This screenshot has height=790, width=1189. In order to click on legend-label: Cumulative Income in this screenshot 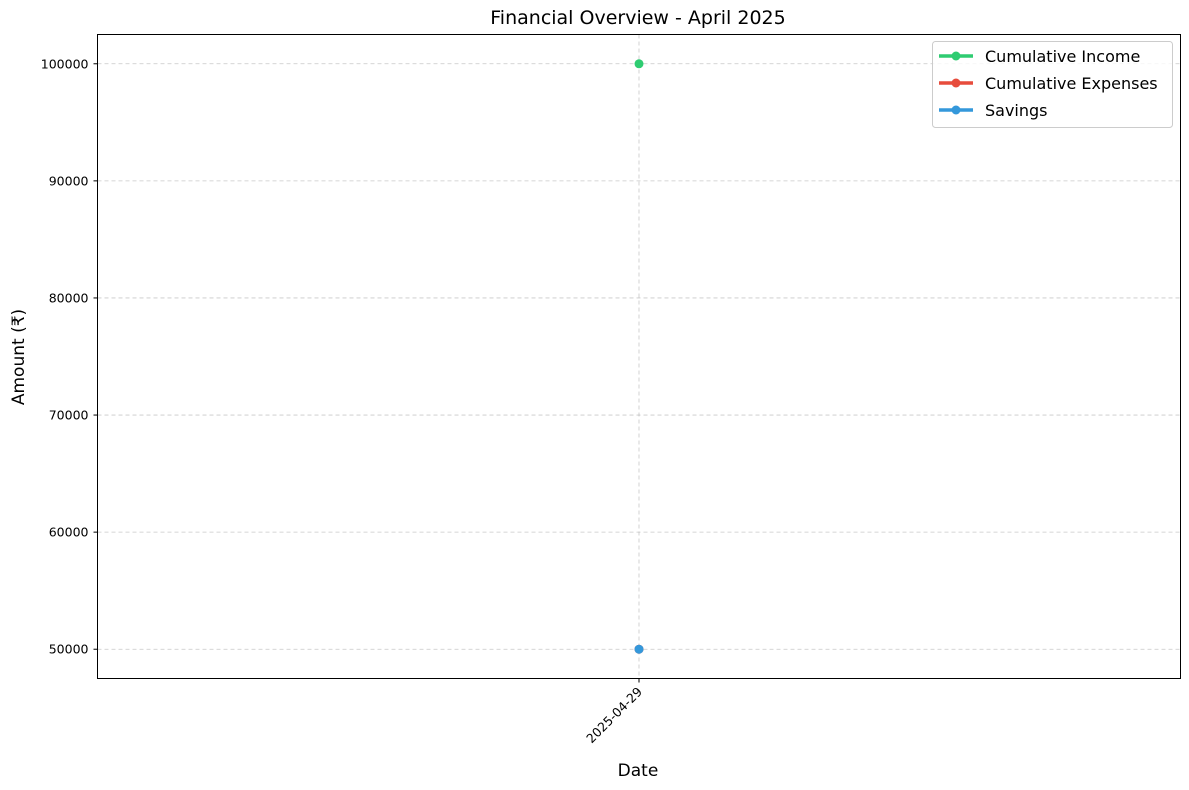, I will do `click(1062, 56)`.